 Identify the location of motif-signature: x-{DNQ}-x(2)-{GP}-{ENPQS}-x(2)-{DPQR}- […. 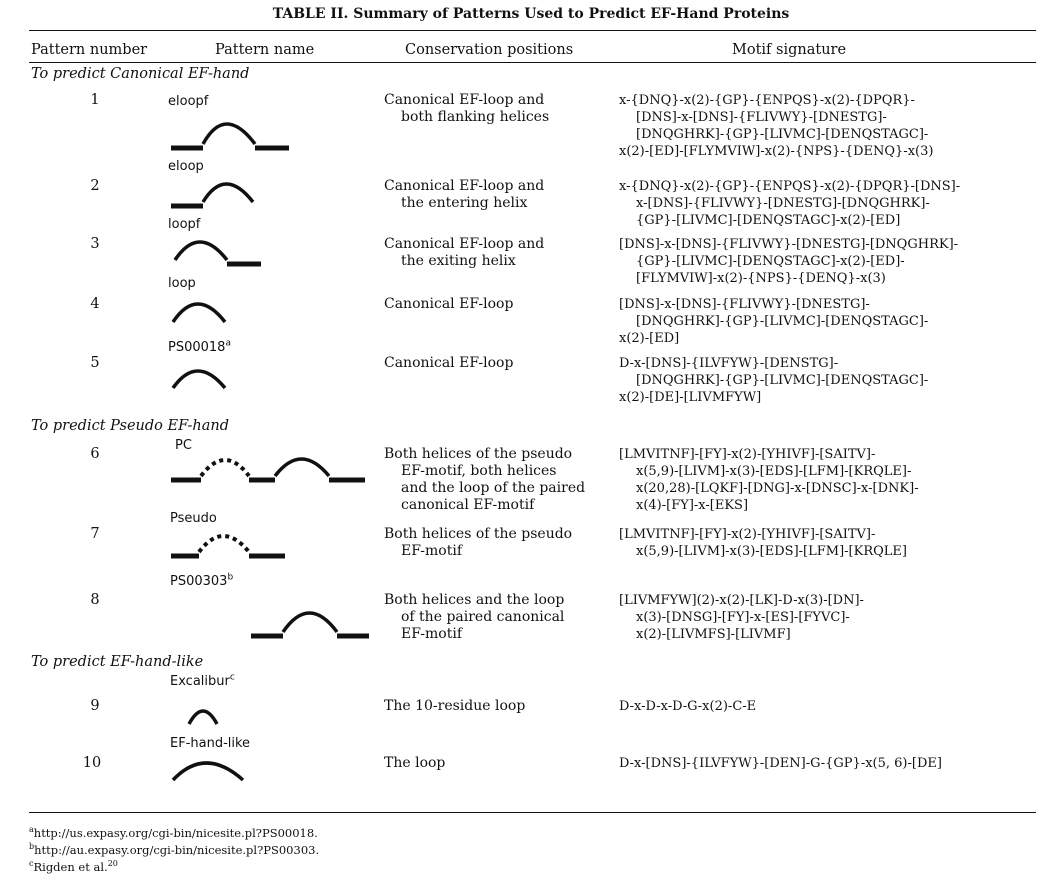
(776, 126).